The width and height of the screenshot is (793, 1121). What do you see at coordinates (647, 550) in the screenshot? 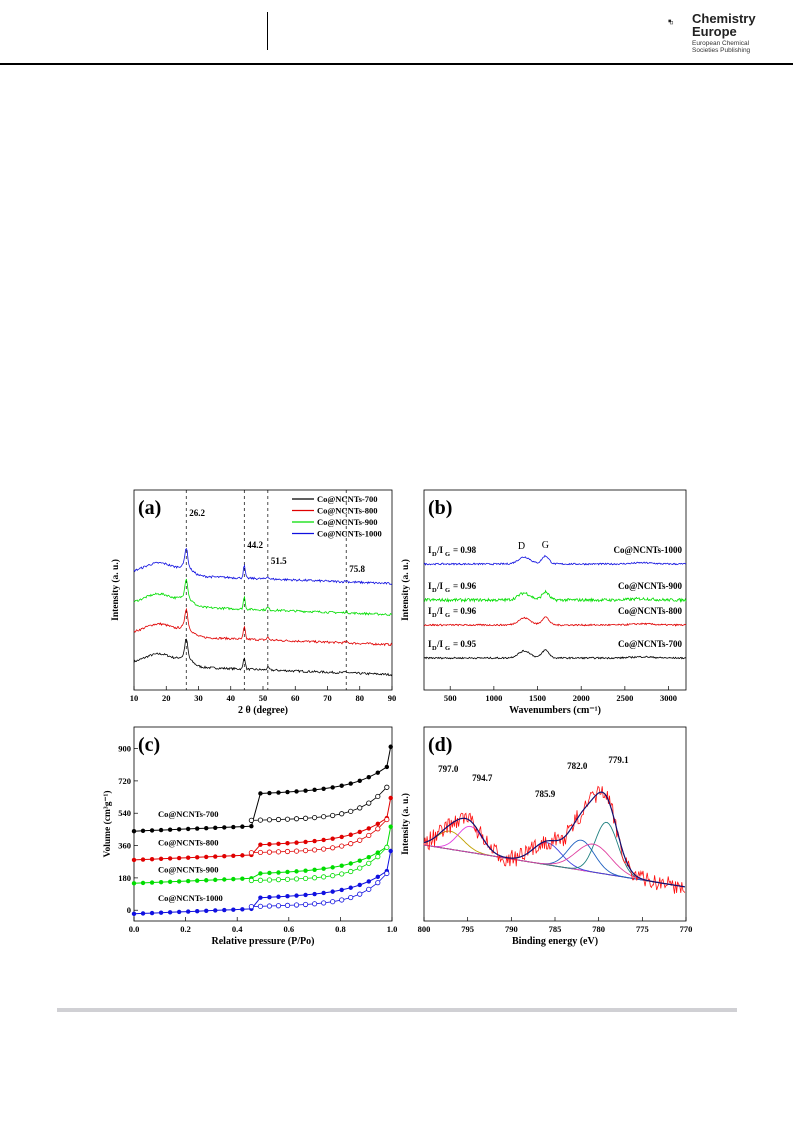
I see `panel-b-series-label: Co@NCNTs-1000` at bounding box center [647, 550].